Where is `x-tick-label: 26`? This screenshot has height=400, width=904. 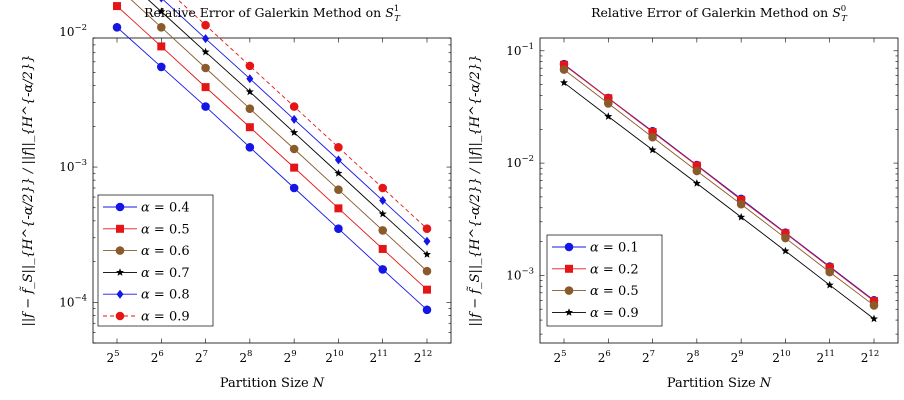
x-tick-label: 26 is located at coordinates (157, 357).